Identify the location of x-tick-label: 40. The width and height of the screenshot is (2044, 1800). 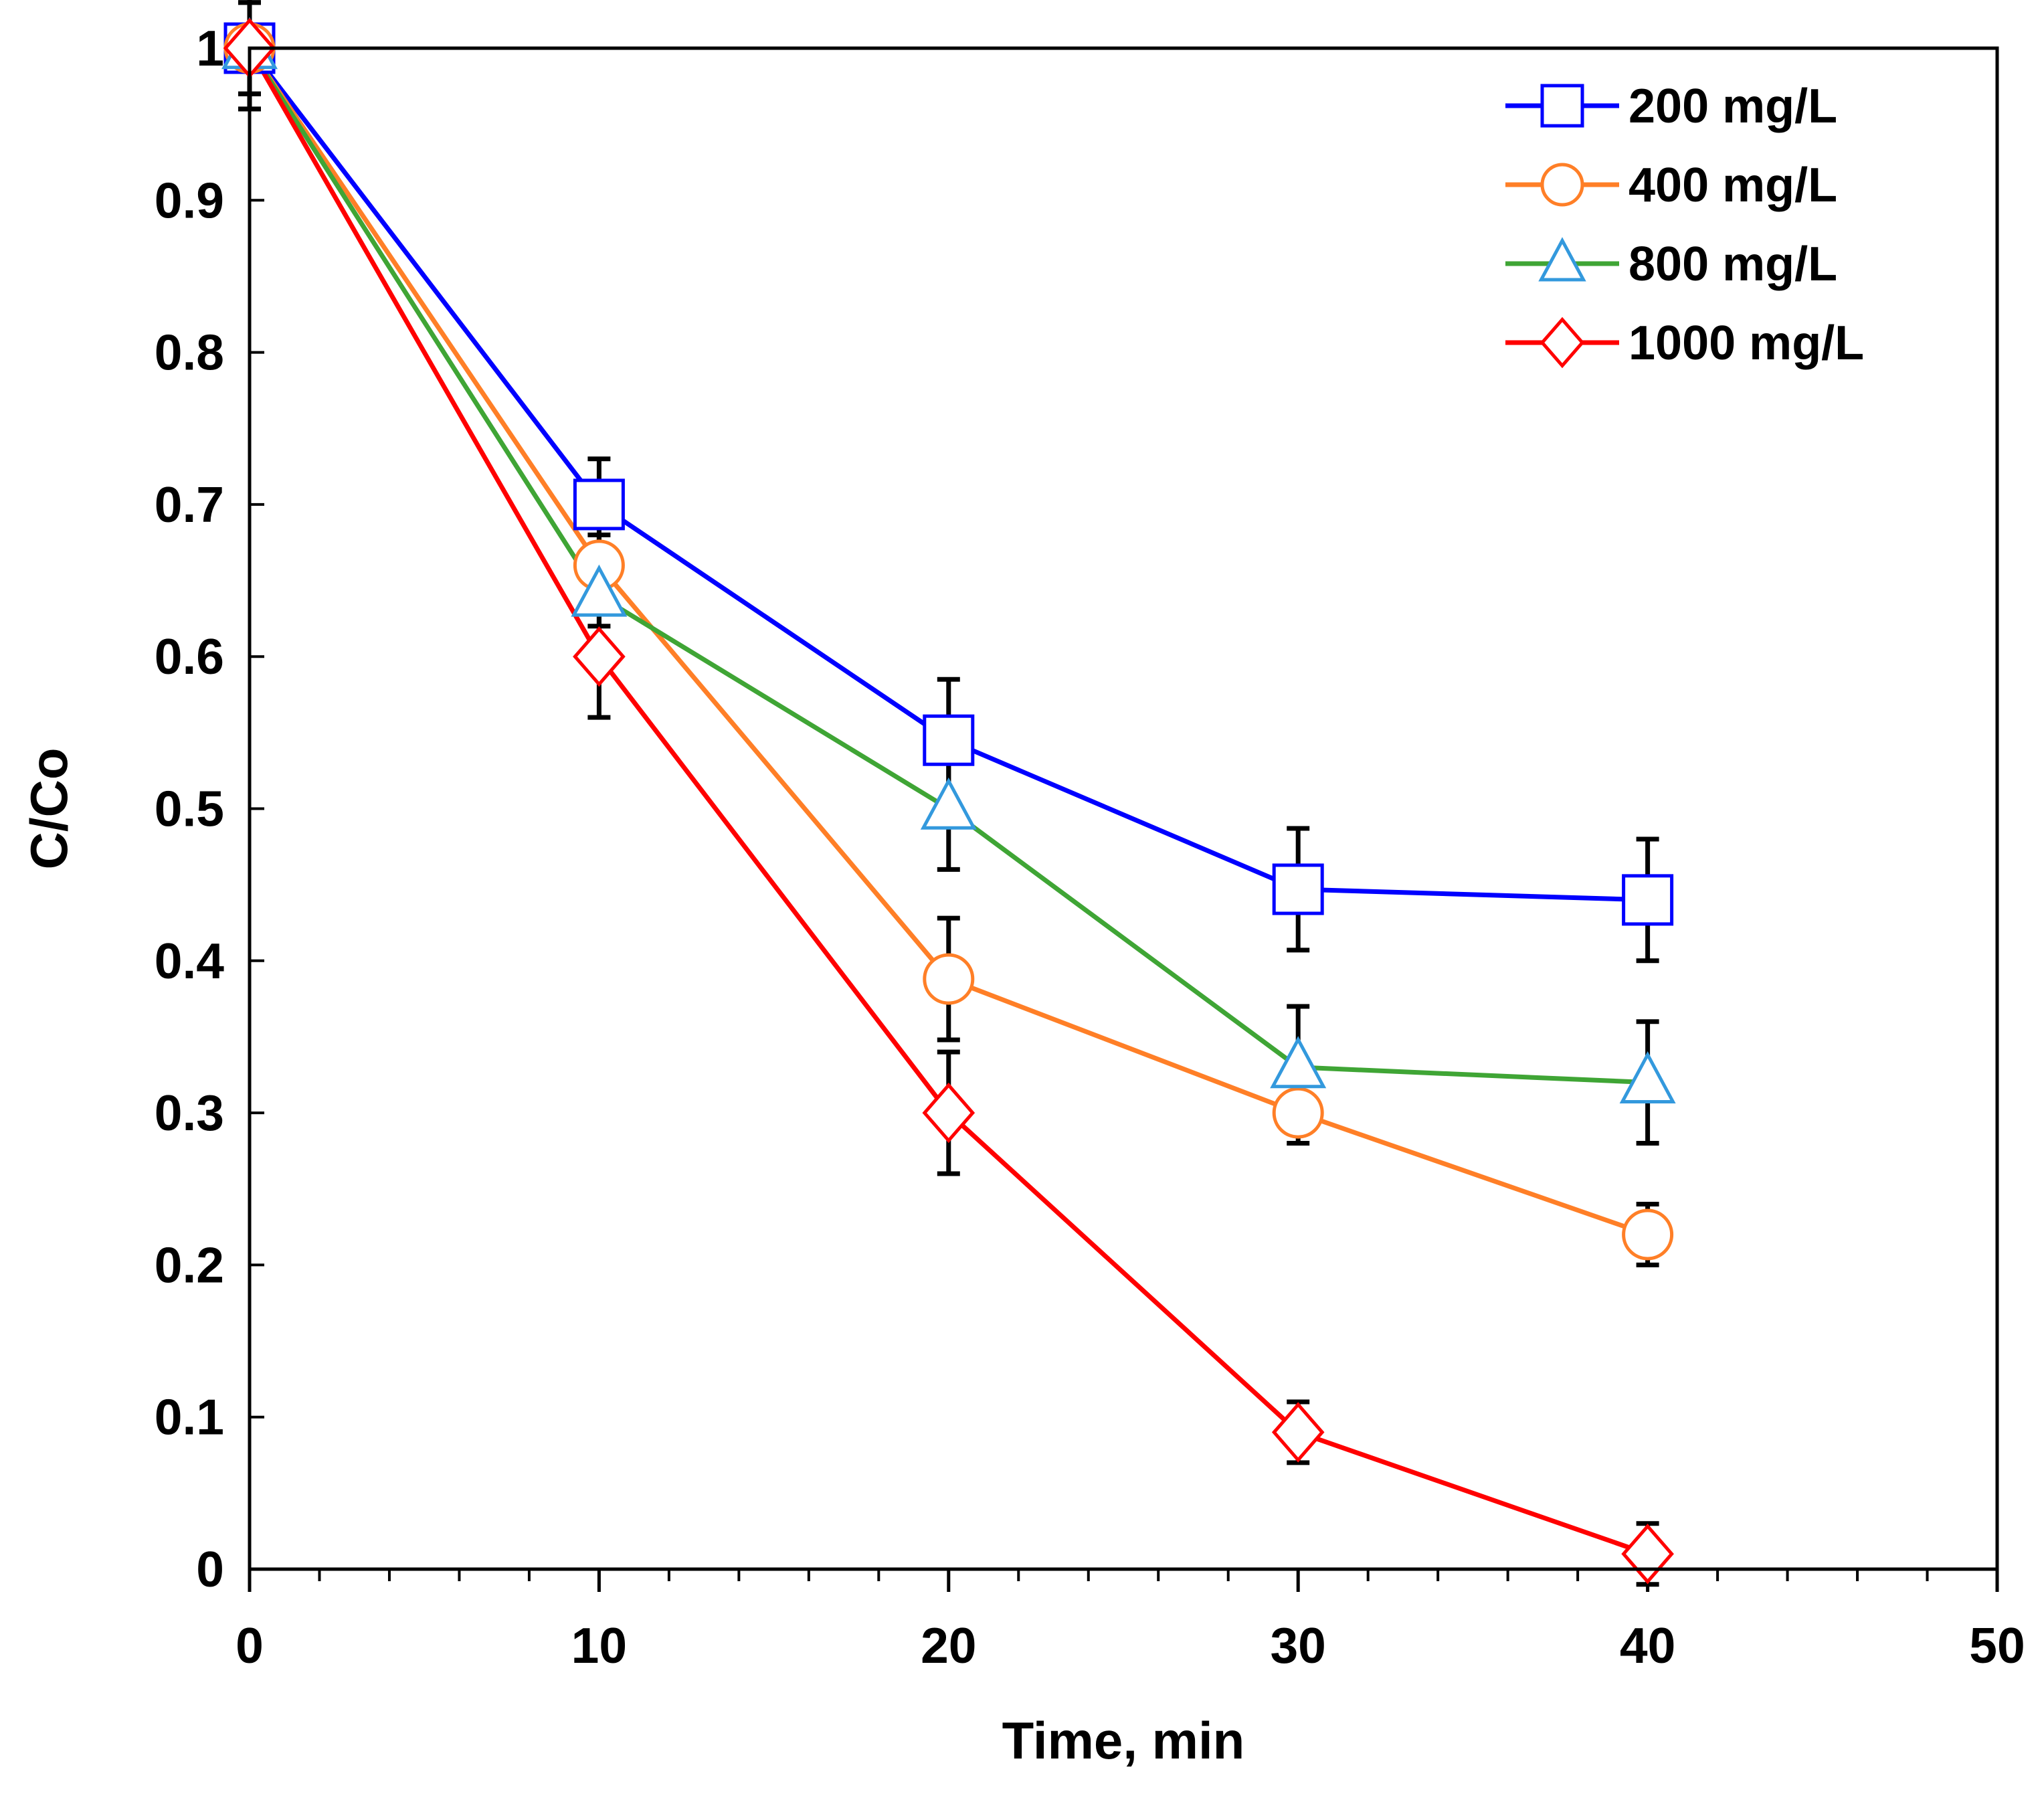
(1647, 1646).